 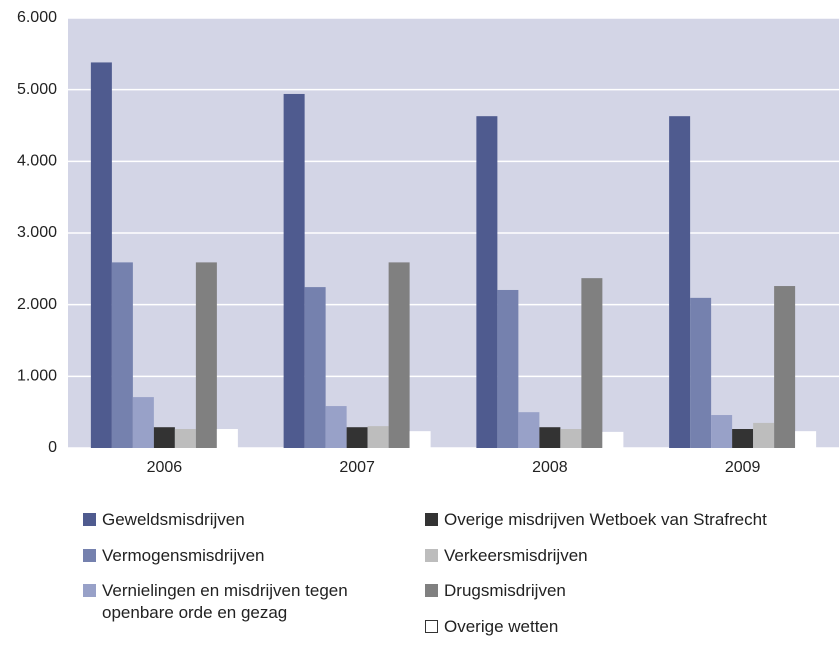 I want to click on legend-label: Geweldsmisdrijven, so click(x=173, y=519).